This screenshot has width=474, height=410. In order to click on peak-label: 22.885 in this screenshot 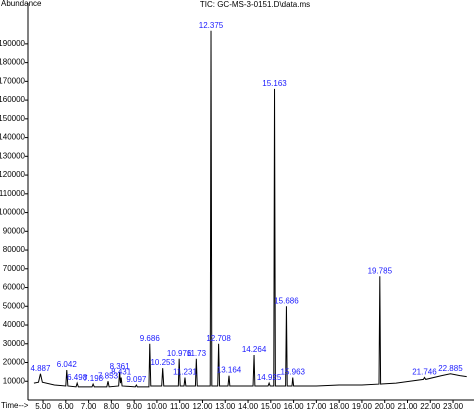, I will do `click(450, 368)`.